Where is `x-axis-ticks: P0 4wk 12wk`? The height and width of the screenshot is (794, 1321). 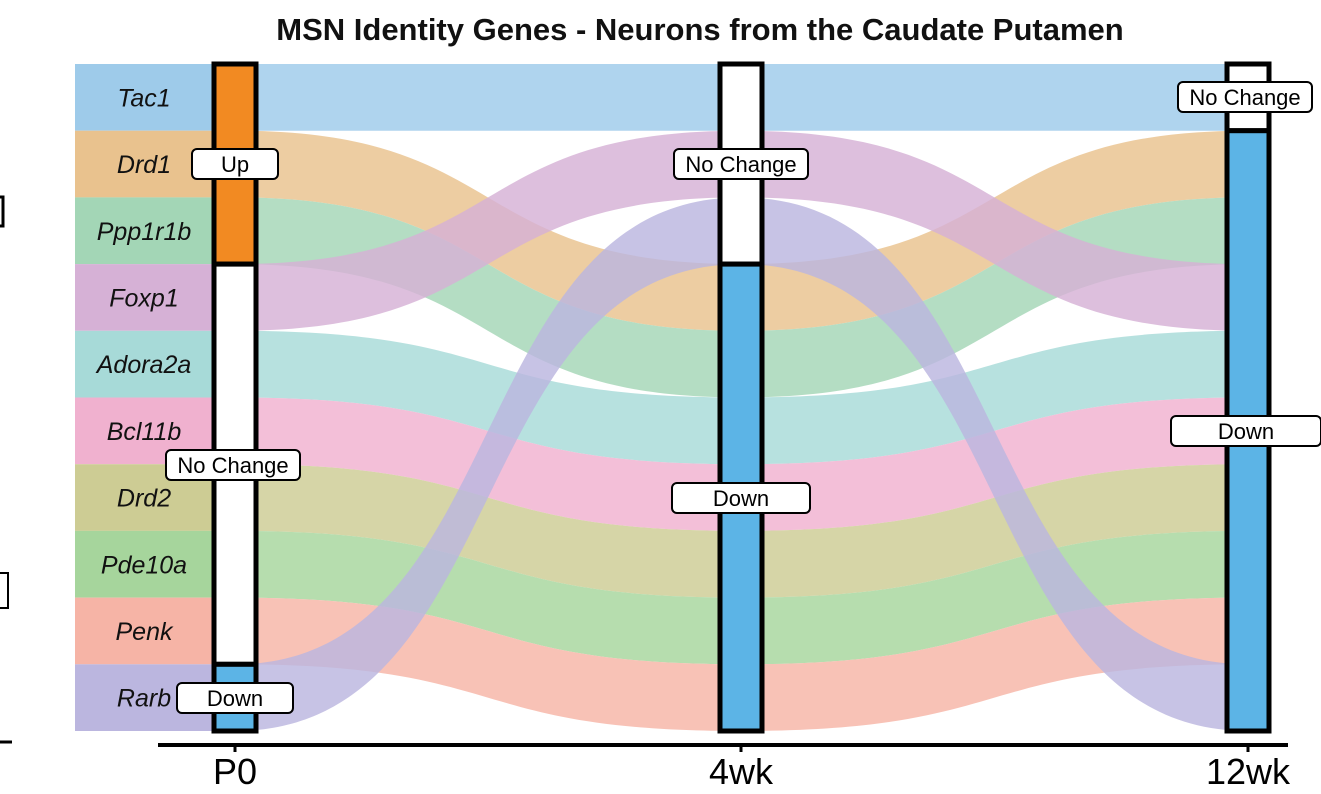
x-axis-ticks: P0 4wk 12wk is located at coordinates (752, 768).